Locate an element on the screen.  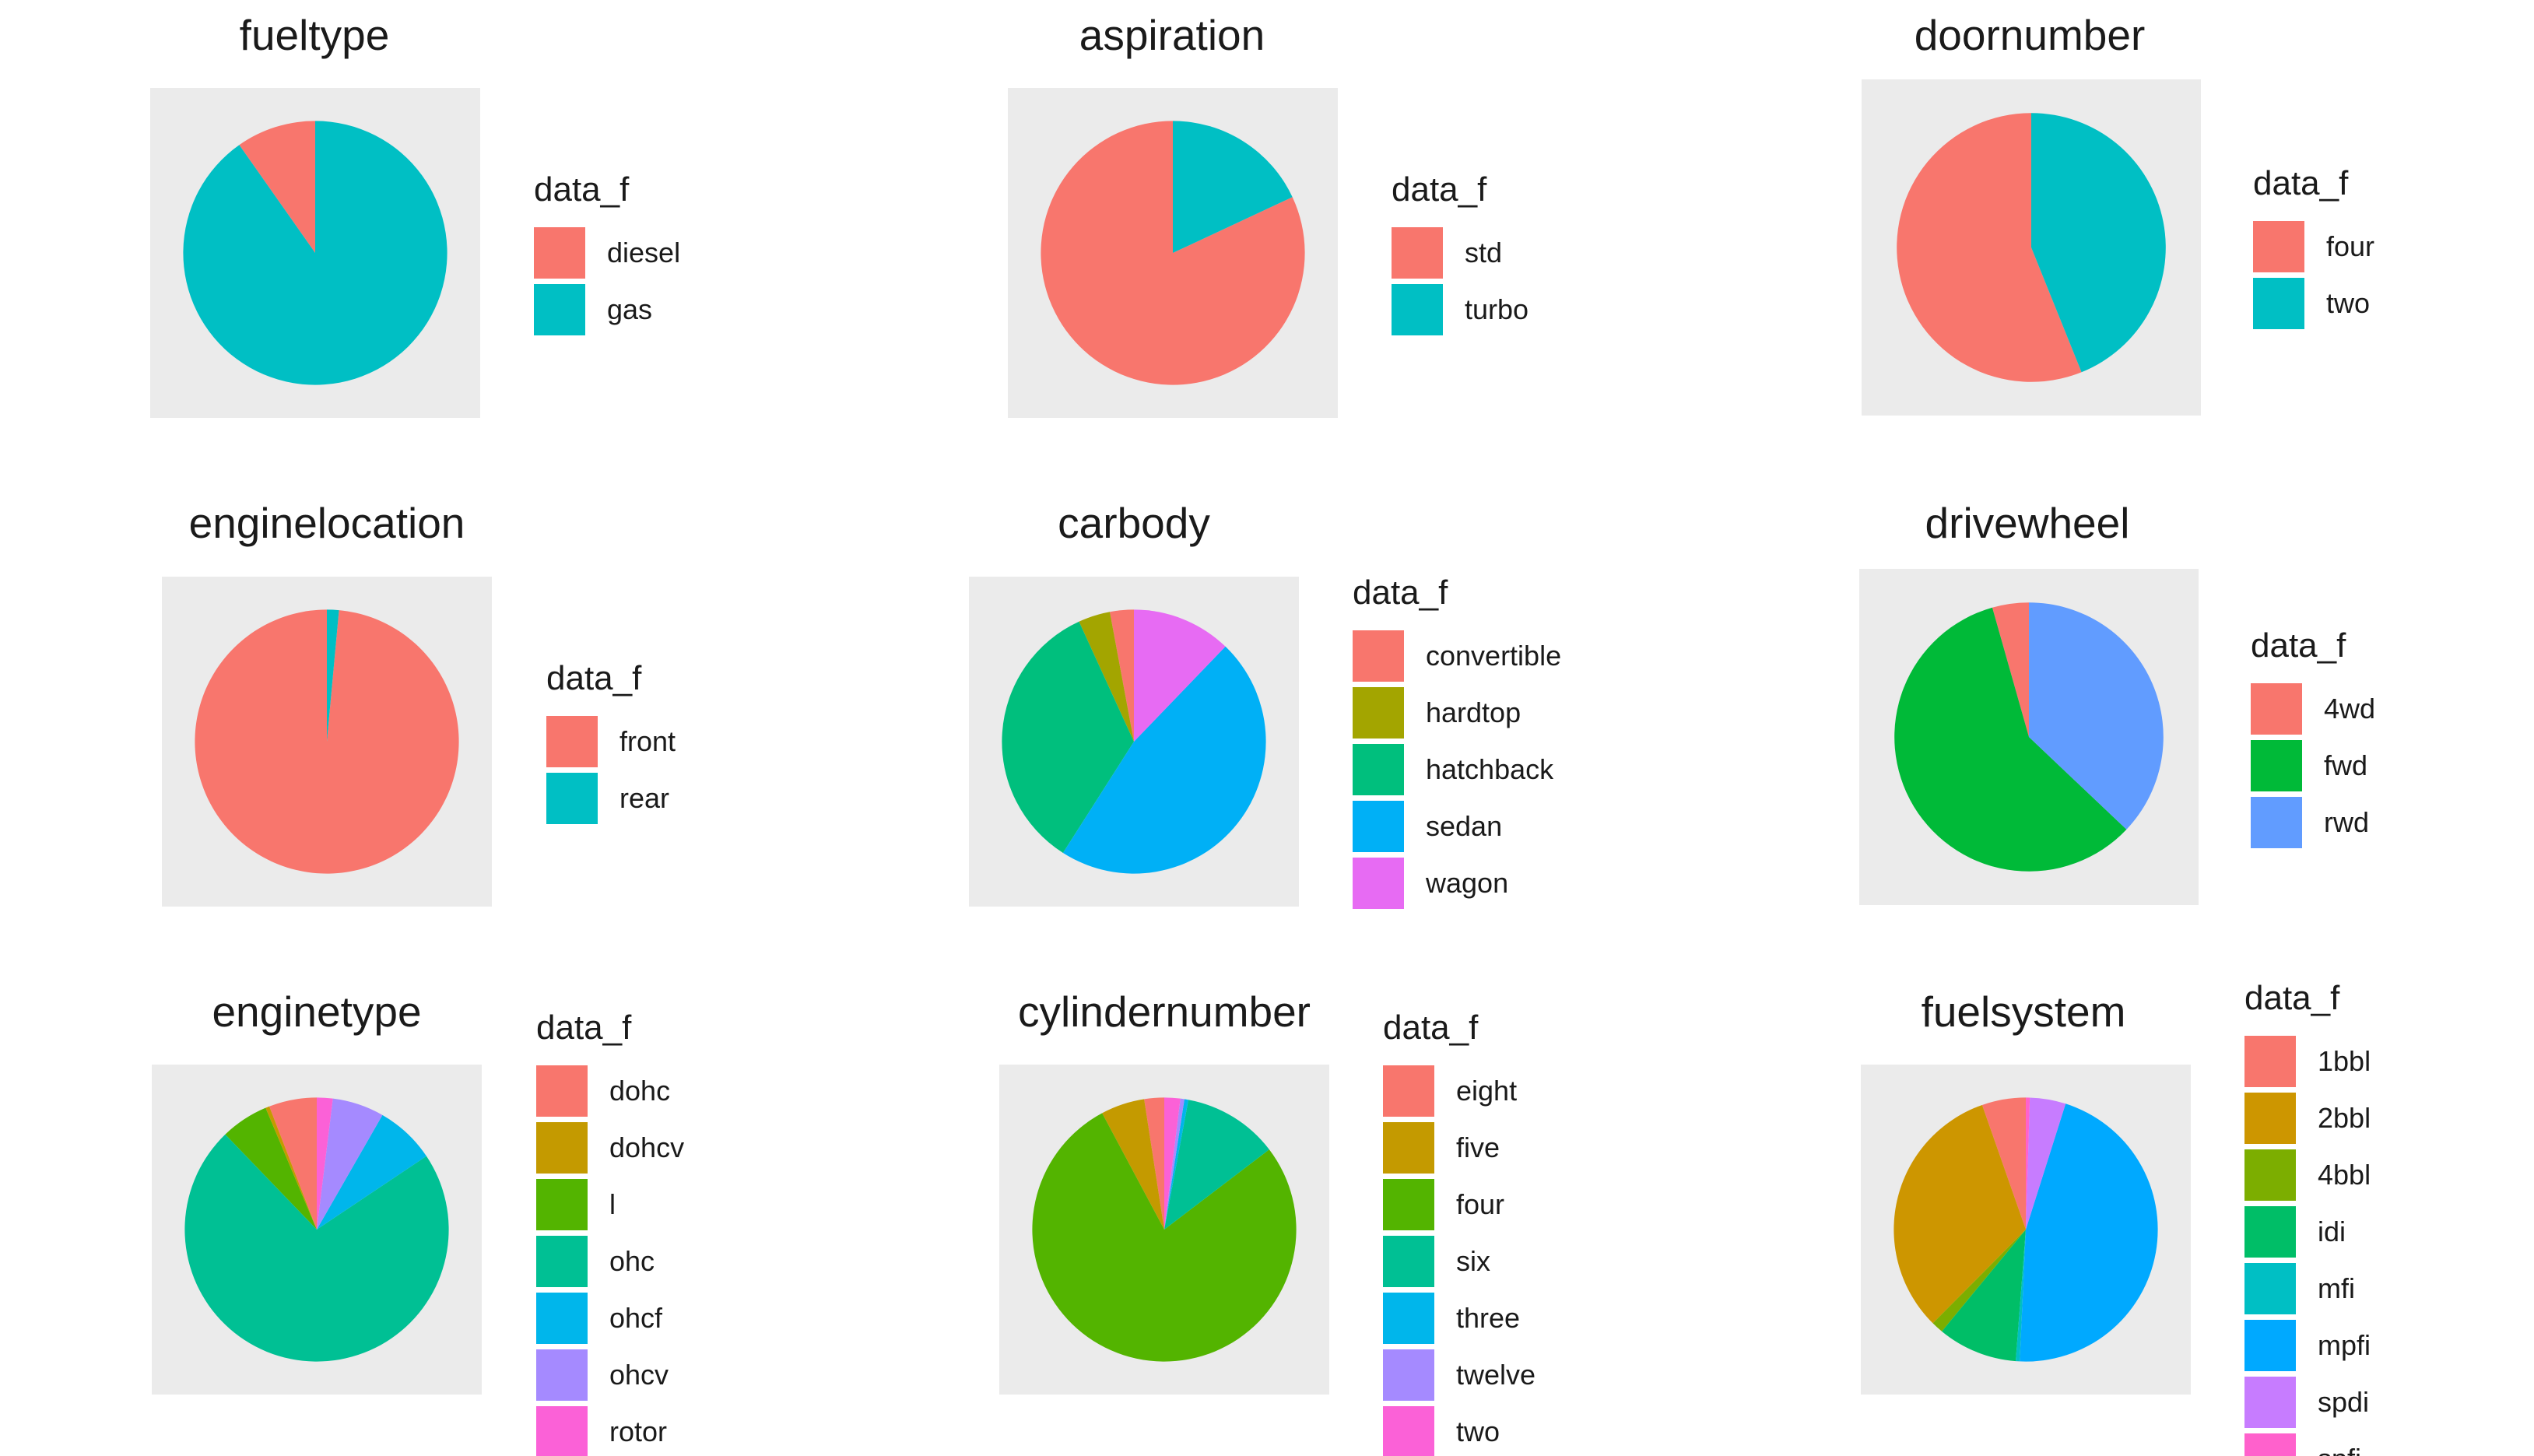
legend: data_f dohc dohcv l ohc ohcf ohcv rotor is located at coordinates (610, 1234).